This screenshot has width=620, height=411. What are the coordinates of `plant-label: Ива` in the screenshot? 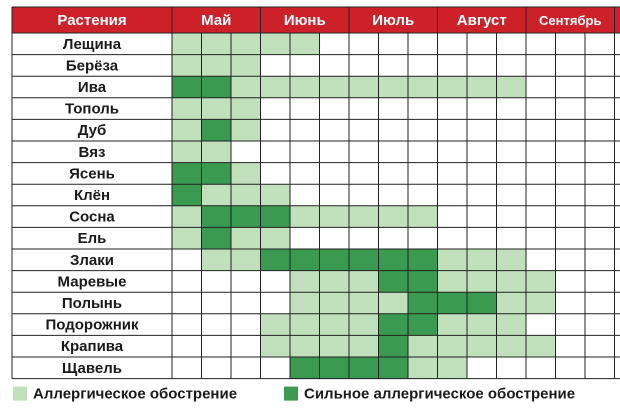 It's located at (92, 87).